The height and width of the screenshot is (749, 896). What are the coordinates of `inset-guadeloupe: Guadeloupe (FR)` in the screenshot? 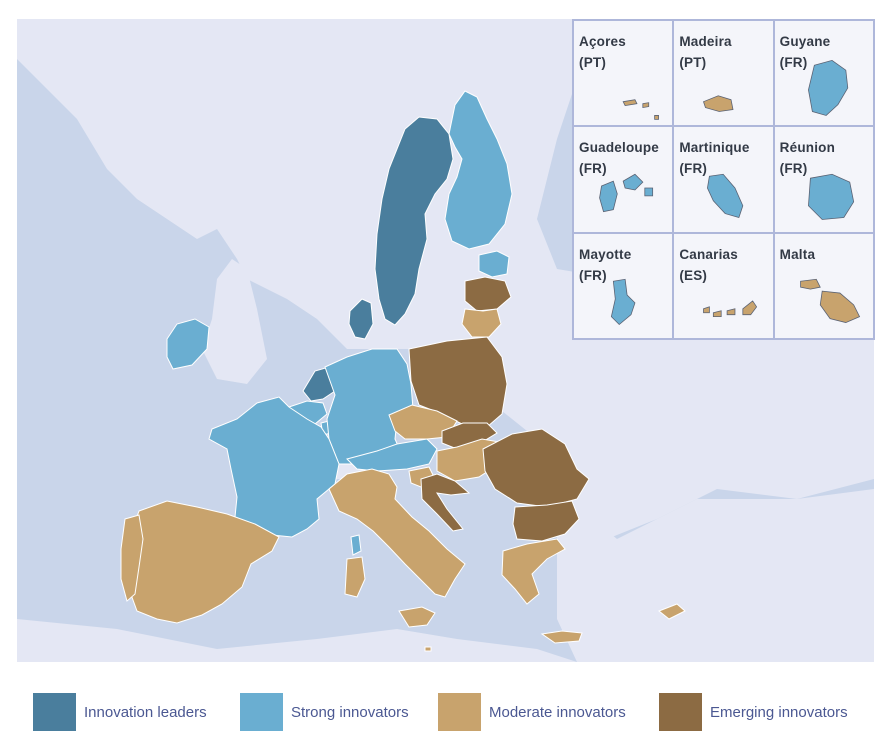 It's located at (623, 179).